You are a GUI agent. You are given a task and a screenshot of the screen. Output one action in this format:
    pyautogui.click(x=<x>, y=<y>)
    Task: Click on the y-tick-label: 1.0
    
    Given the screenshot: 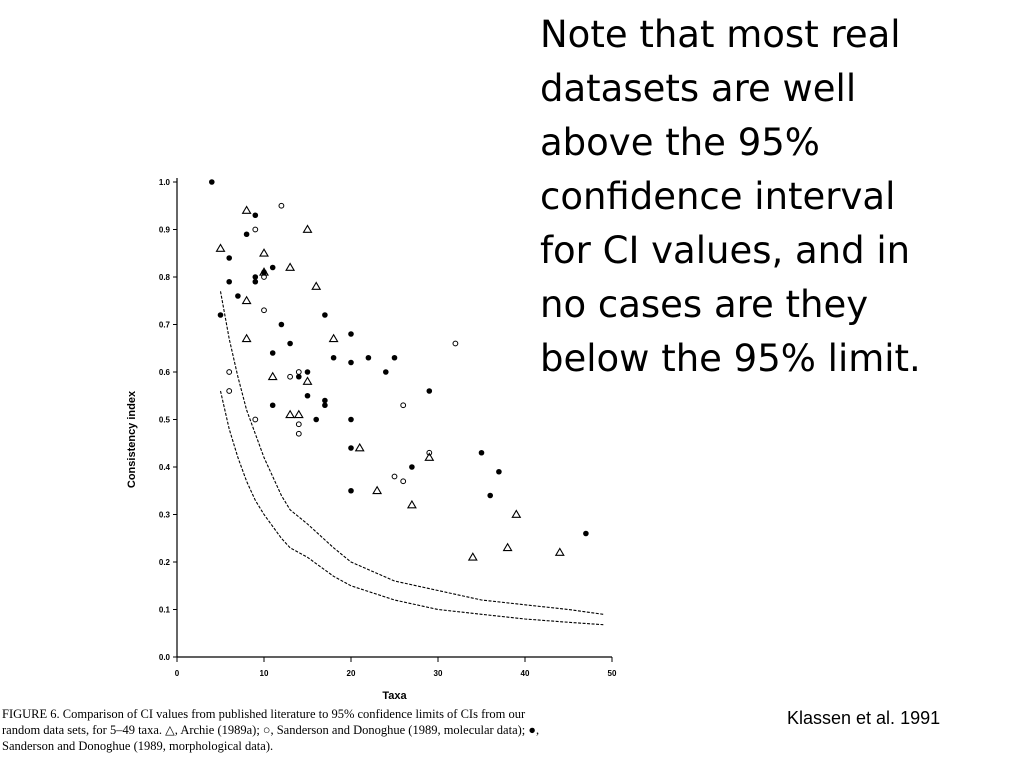 What is the action you would take?
    pyautogui.click(x=165, y=182)
    